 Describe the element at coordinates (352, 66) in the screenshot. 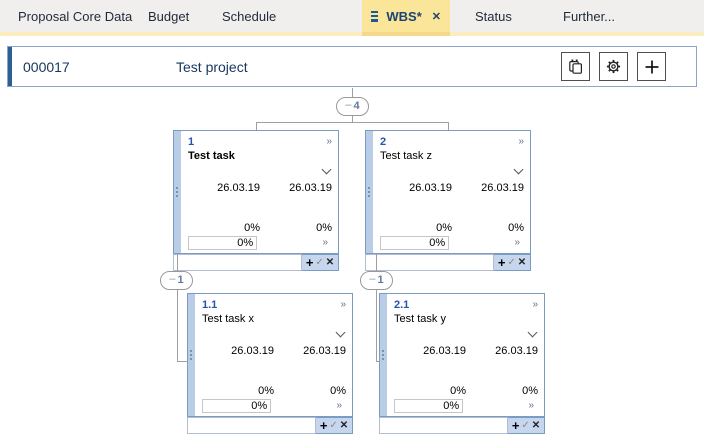

I see `project-header-bar: 000017 Test project` at that location.